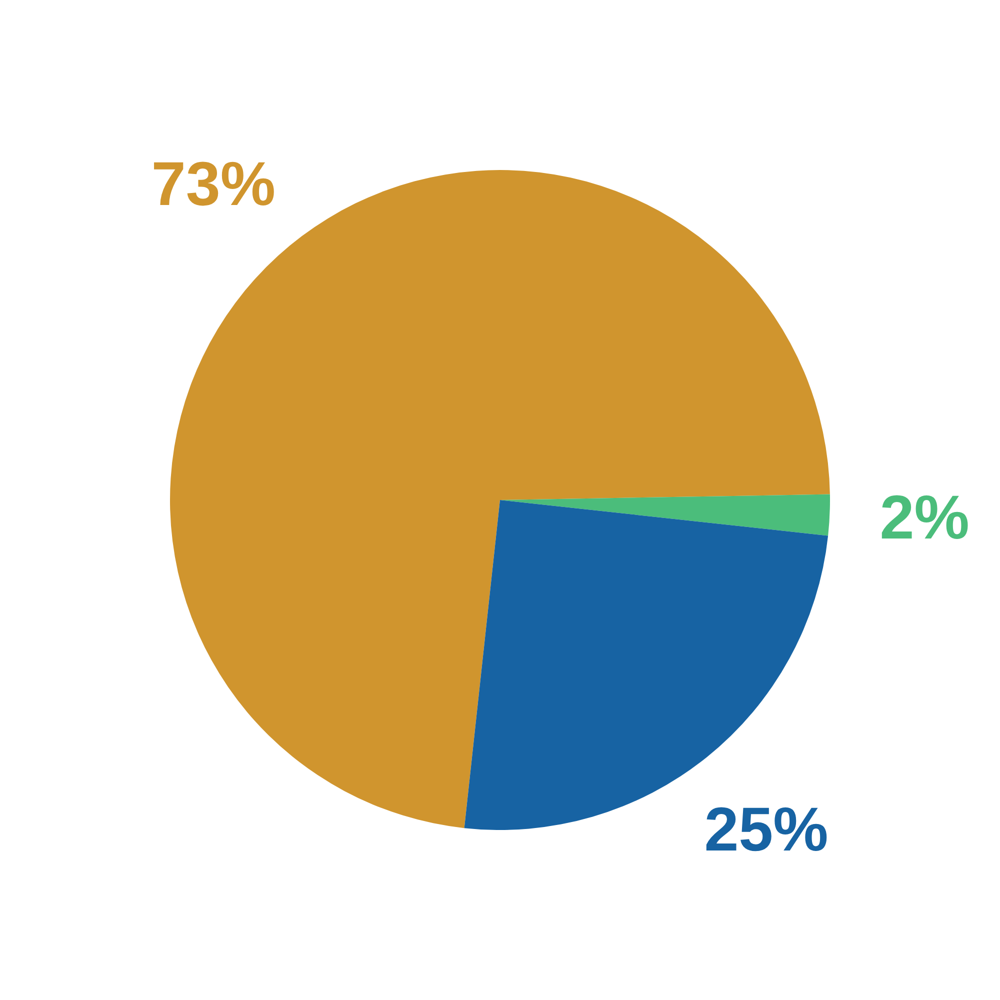 The width and height of the screenshot is (1000, 1000). I want to click on data-label: 2%, so click(925, 517).